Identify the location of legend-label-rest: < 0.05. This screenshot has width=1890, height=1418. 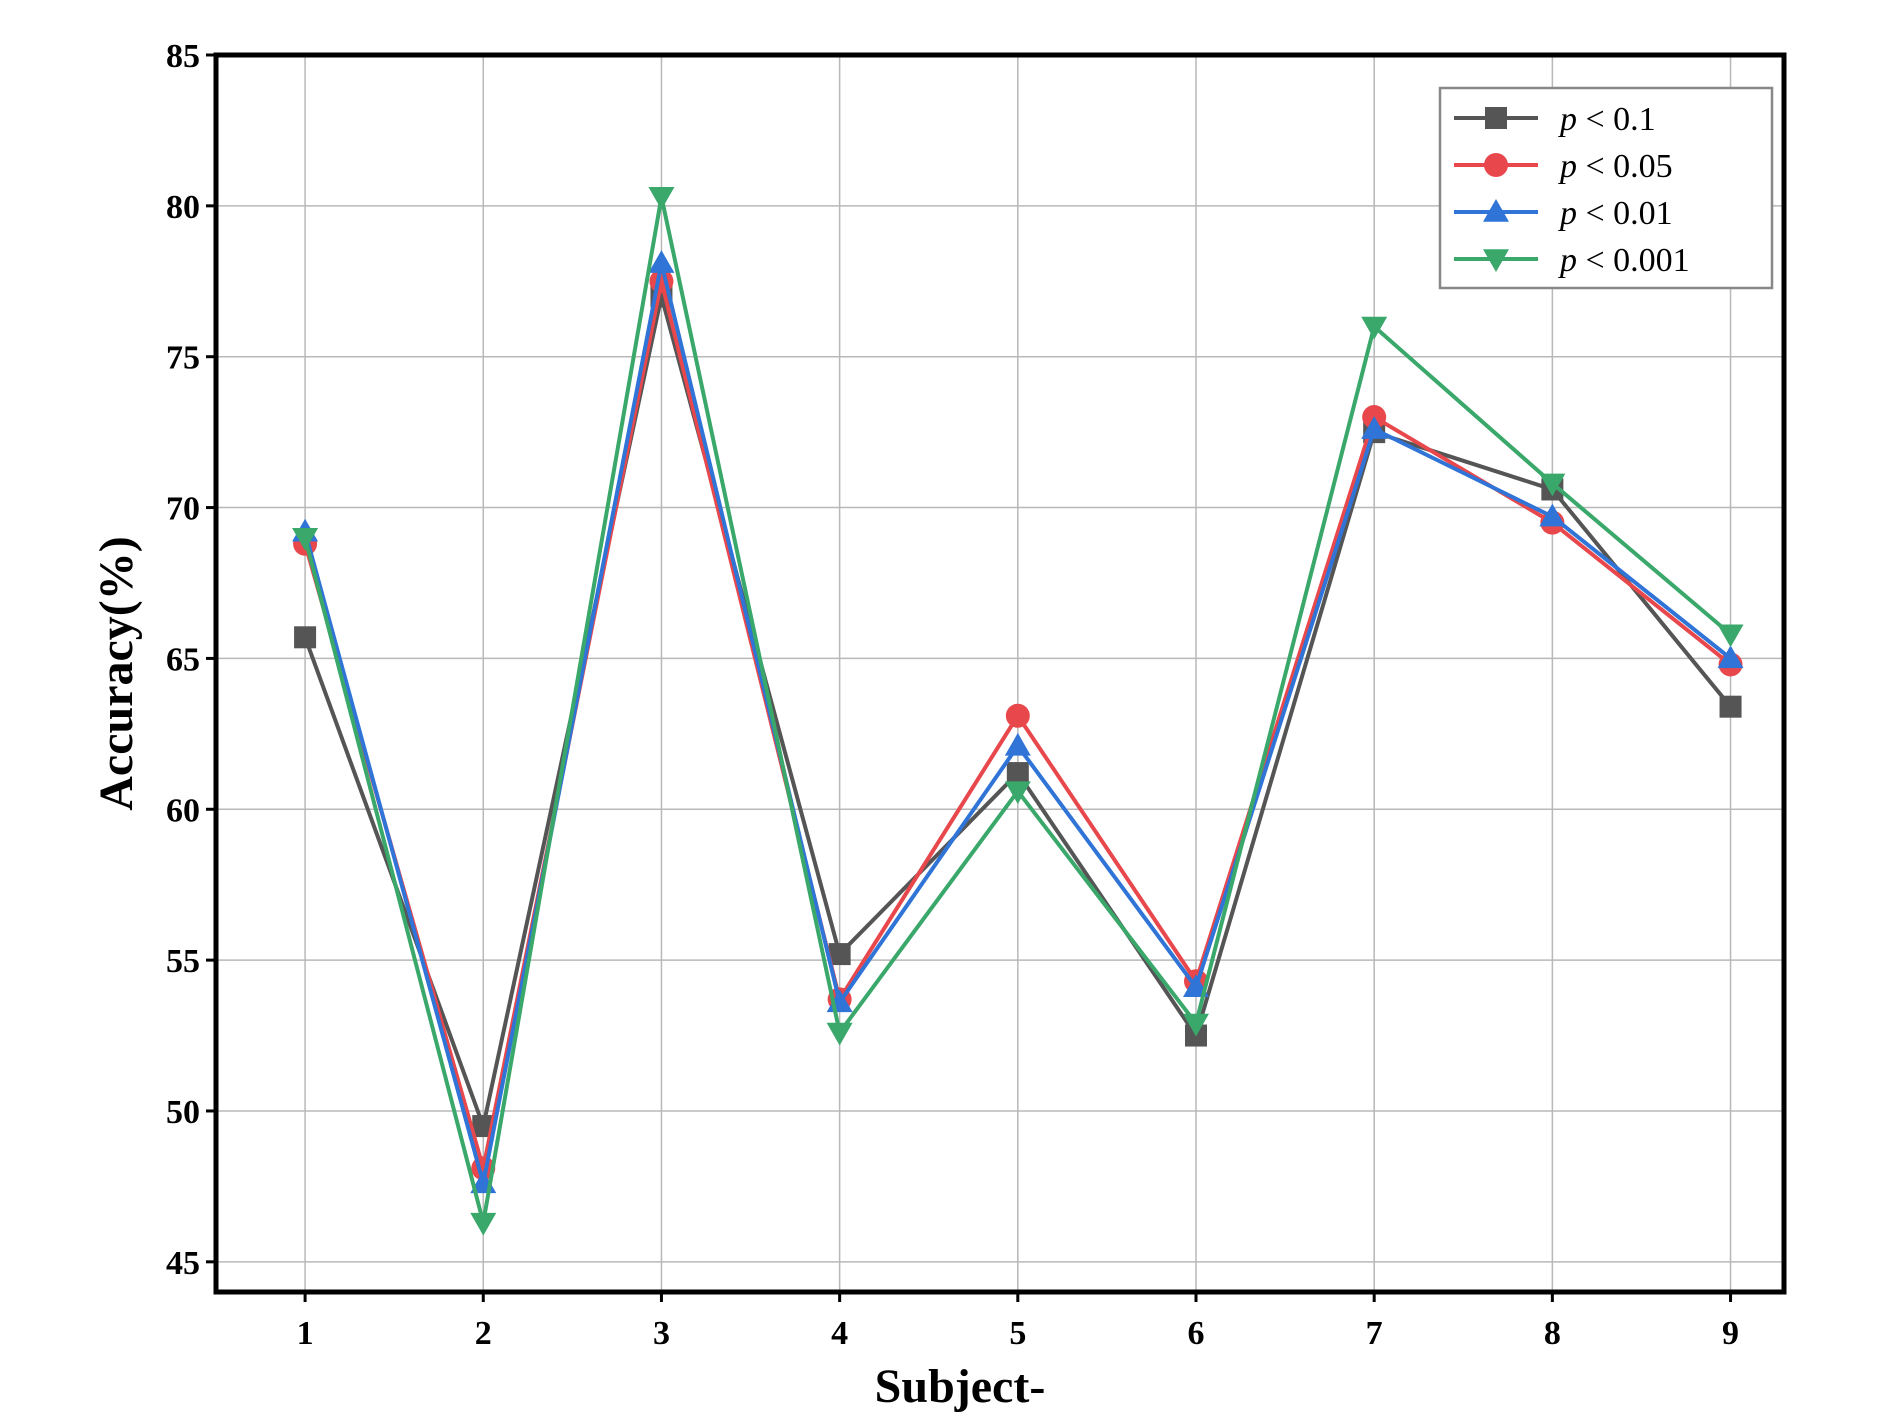
(1625, 166).